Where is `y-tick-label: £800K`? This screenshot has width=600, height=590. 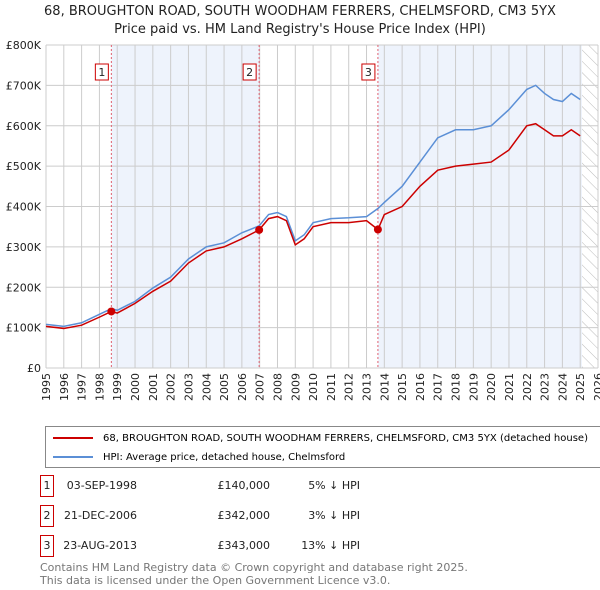 y-tick-label: £800K is located at coordinates (24, 45).